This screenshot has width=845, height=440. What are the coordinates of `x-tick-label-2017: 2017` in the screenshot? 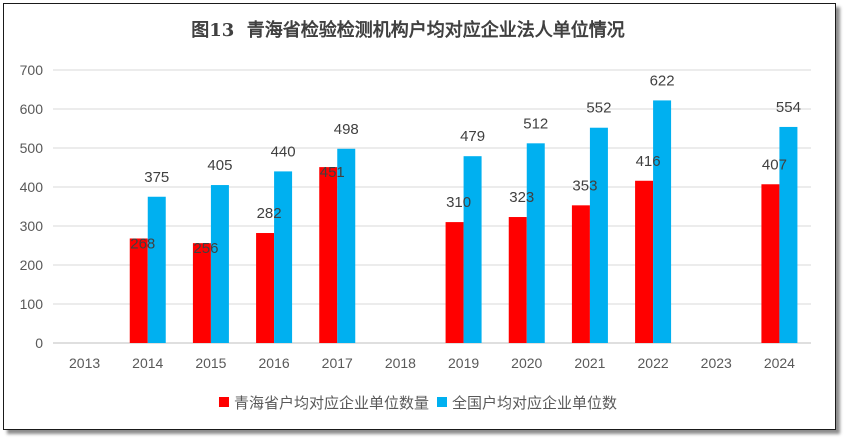 It's located at (337, 363).